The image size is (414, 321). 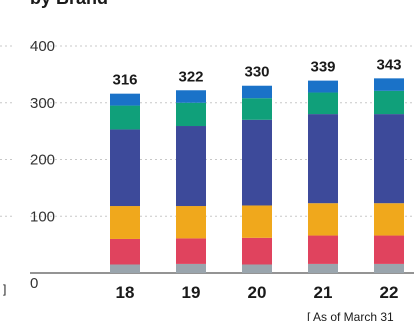 What do you see at coordinates (69, 4) in the screenshot?
I see `chart-title: by Brand` at bounding box center [69, 4].